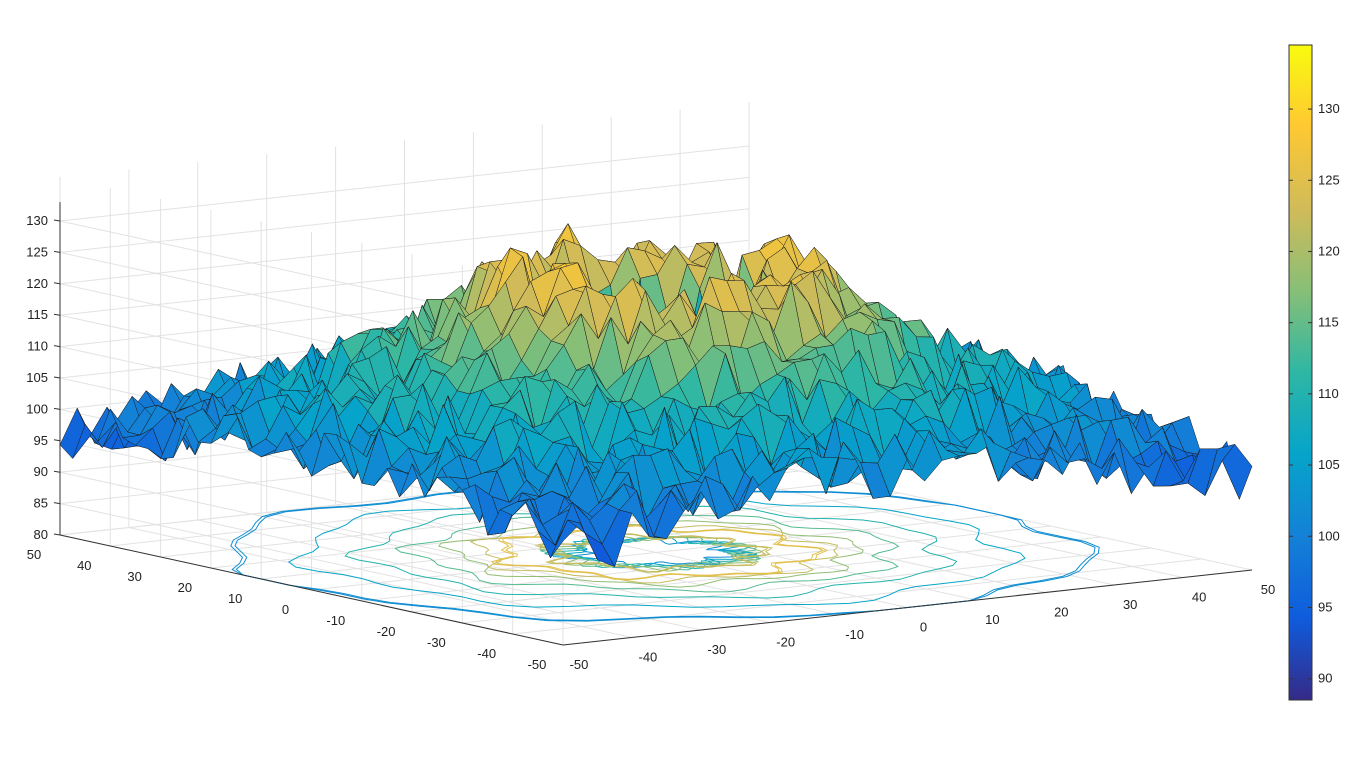 Image resolution: width=1353 pixels, height=767 pixels. I want to click on y-tick-label: 10, so click(235, 598).